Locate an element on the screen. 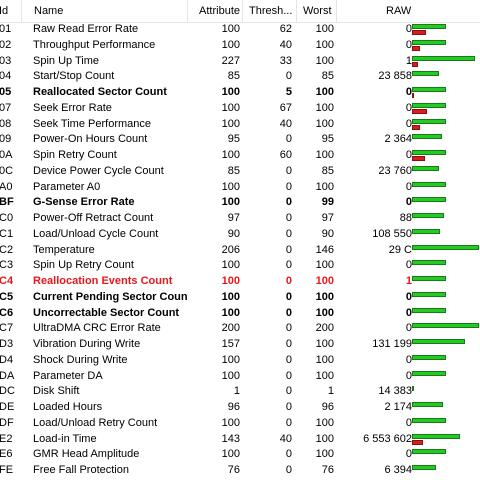 The image size is (480, 480). table-row: D3 Vibration During Write 157 0 100 131 199 is located at coordinates (240, 345).